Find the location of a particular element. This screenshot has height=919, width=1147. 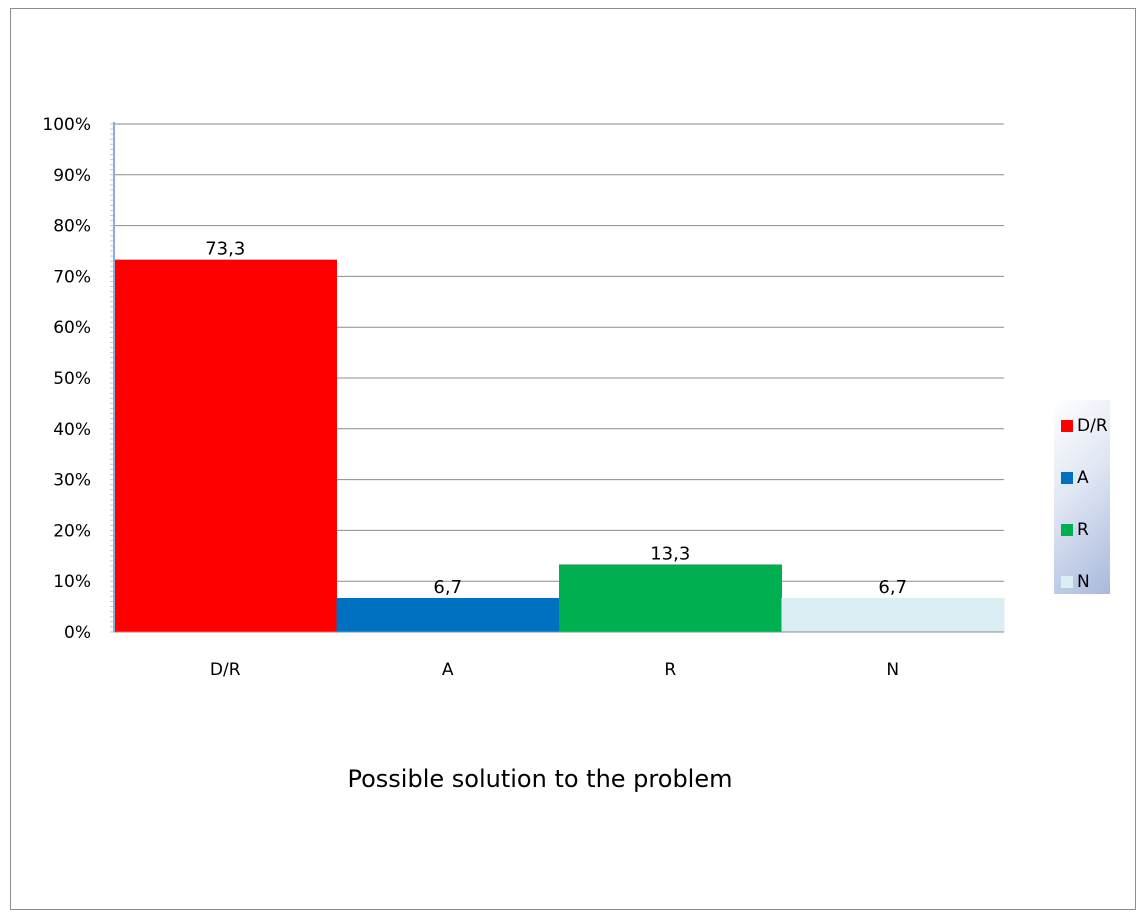

y-tick-label: 0% is located at coordinates (77, 633).